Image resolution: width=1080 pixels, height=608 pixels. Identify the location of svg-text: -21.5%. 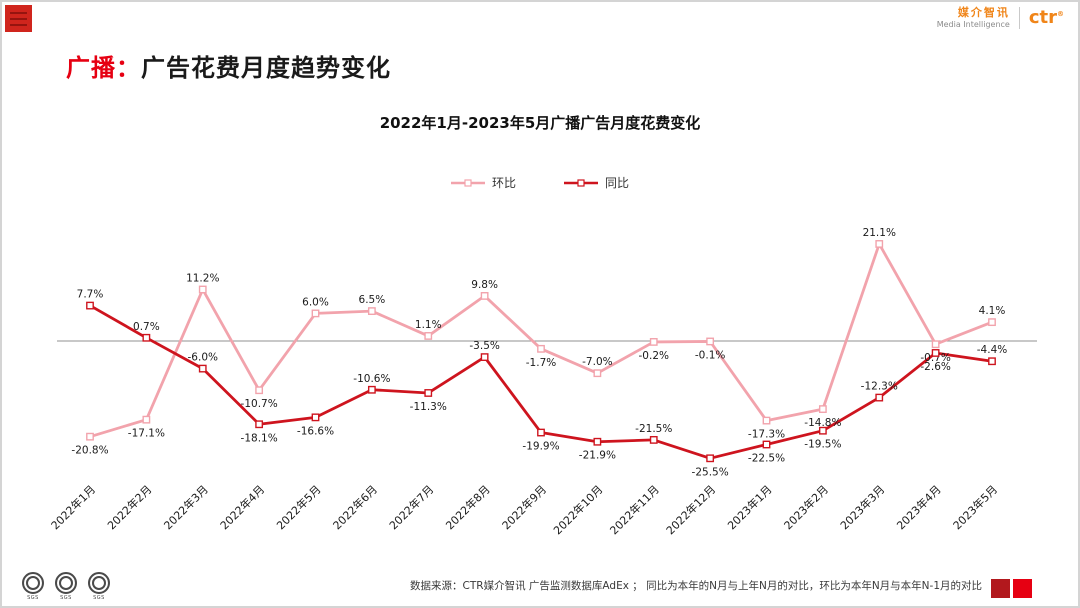
(653, 429).